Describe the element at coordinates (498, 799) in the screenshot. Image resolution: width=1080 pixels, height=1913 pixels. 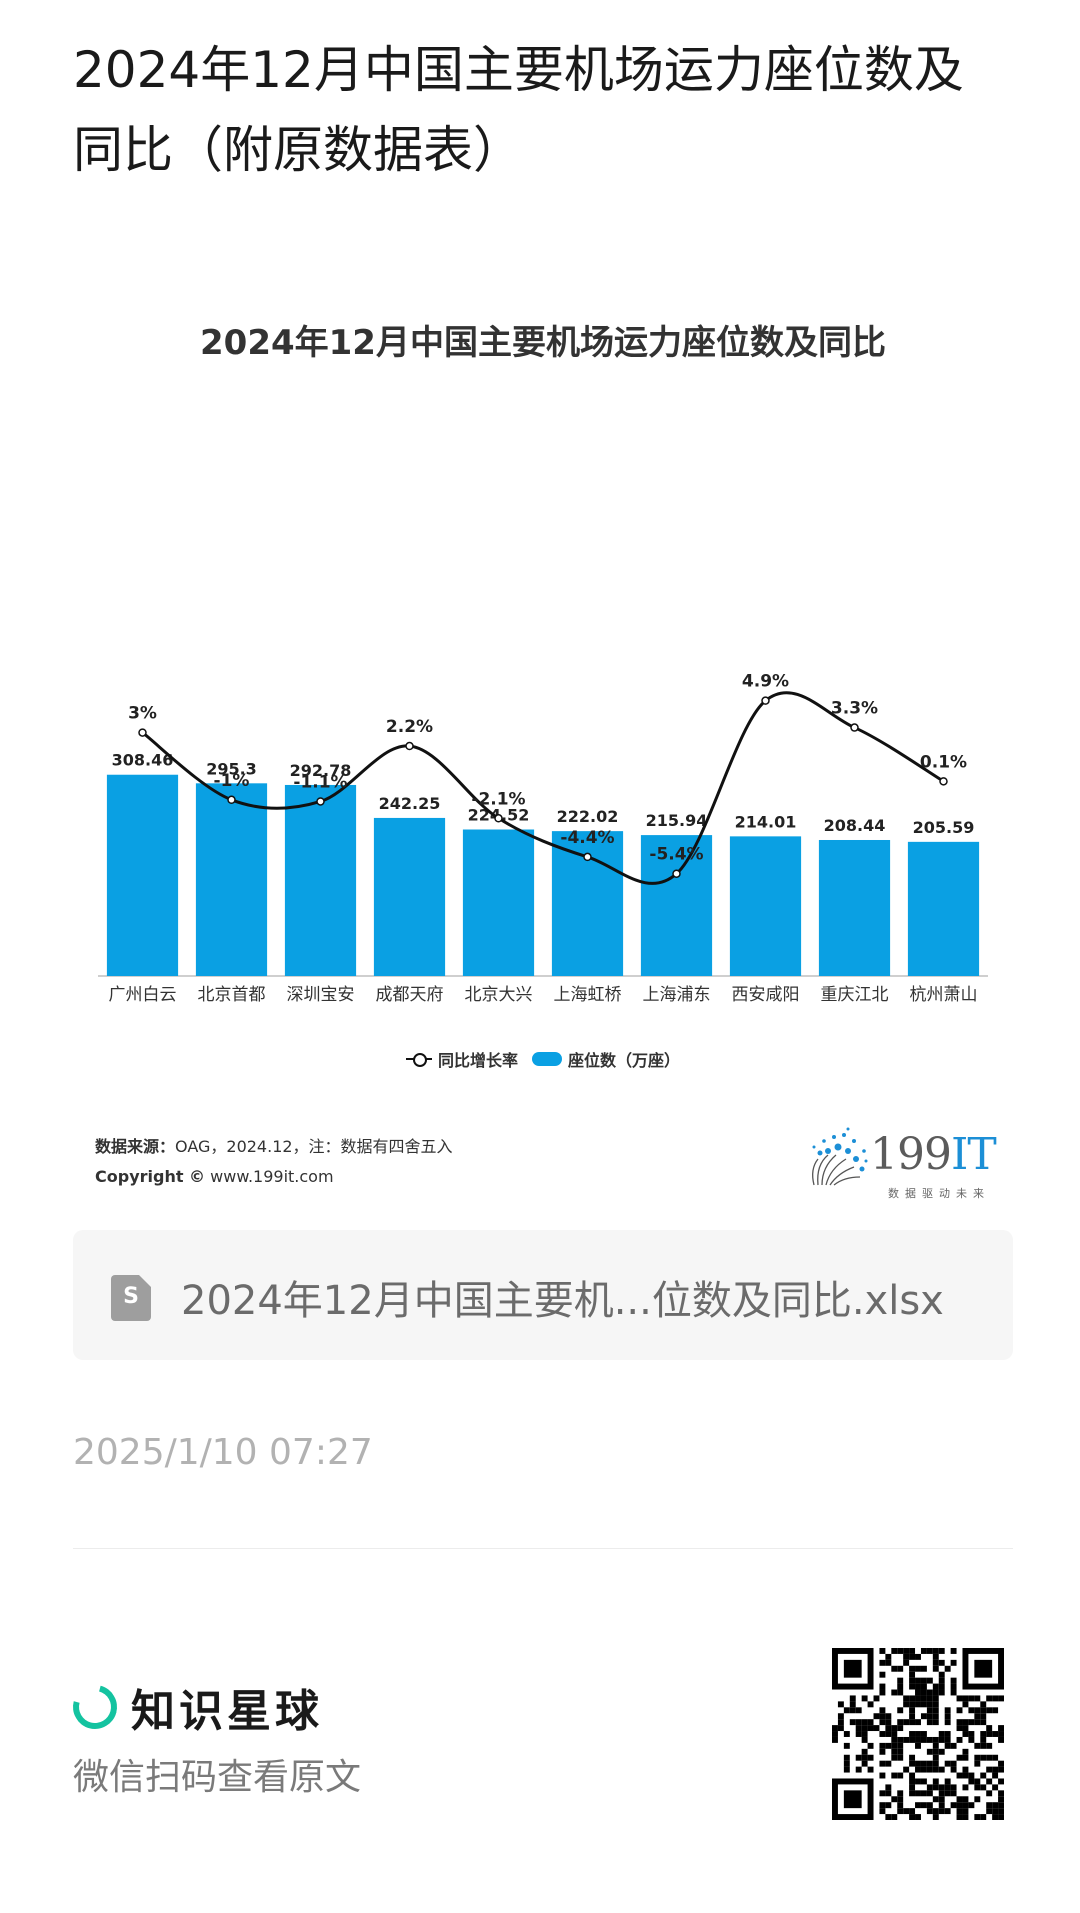
I see `growth-label-4: -2.1%` at that location.